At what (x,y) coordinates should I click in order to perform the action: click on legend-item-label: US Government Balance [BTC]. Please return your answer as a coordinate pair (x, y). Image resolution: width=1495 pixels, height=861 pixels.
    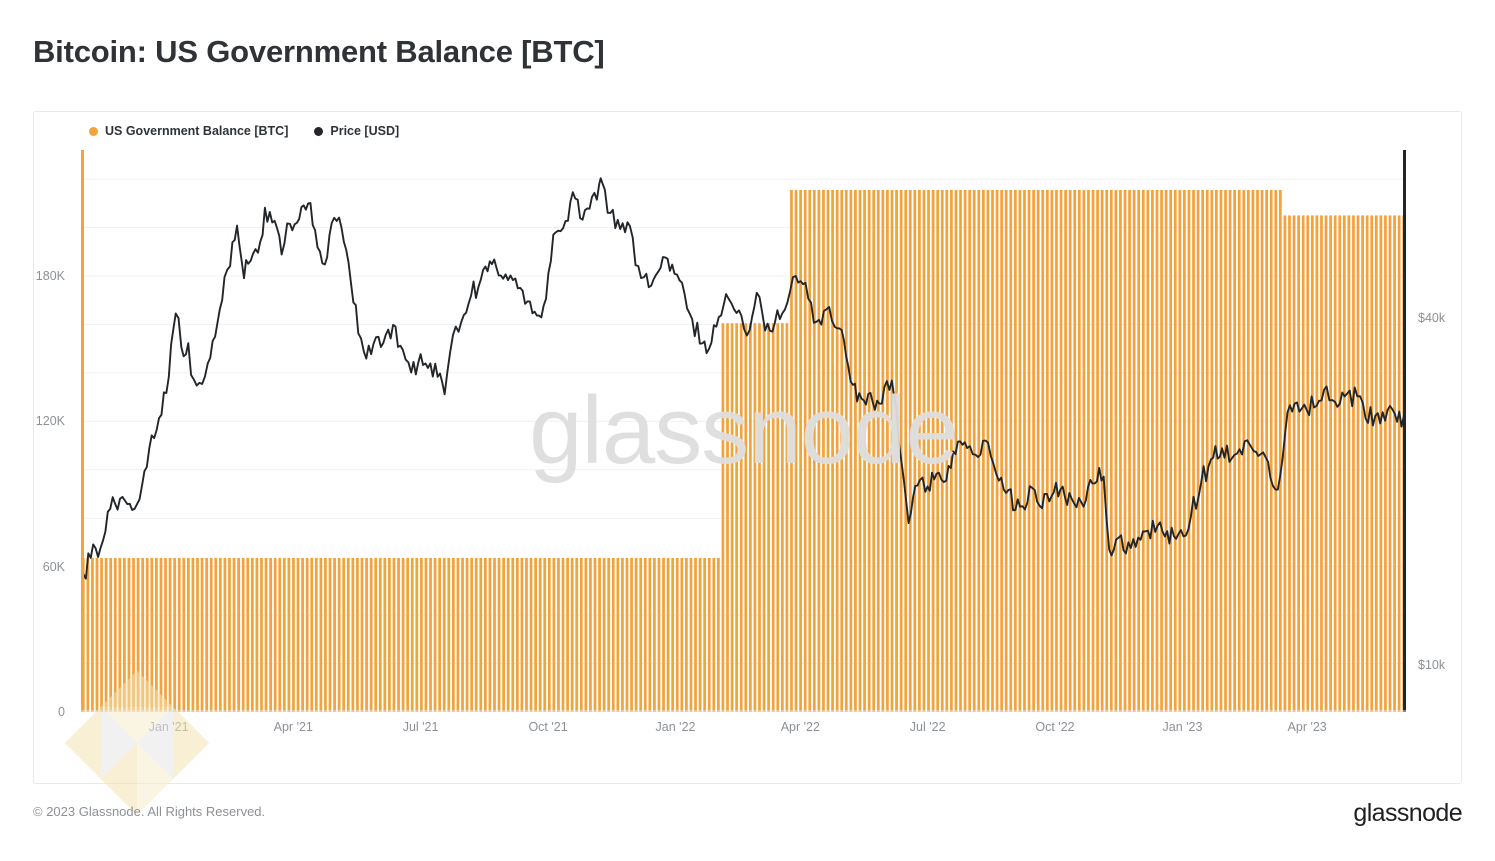
    Looking at the image, I should click on (197, 131).